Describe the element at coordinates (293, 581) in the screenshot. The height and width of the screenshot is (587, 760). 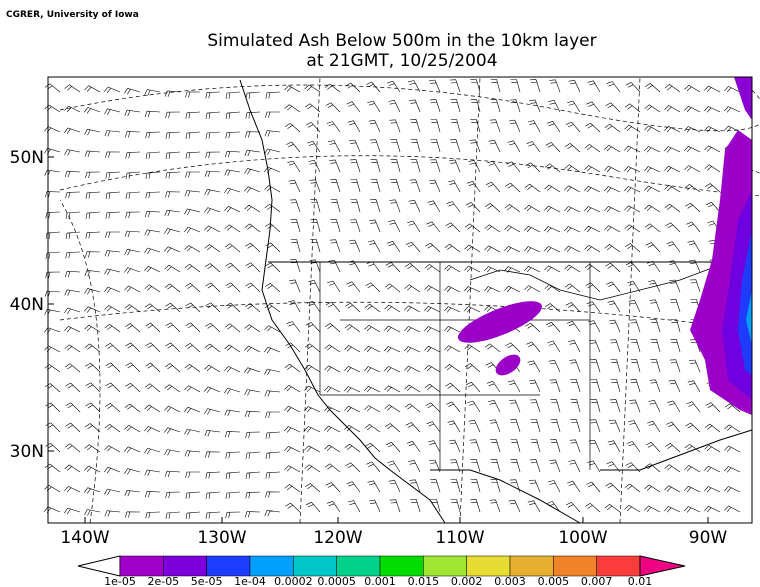
I see `colorbar-label: 0.0002` at that location.